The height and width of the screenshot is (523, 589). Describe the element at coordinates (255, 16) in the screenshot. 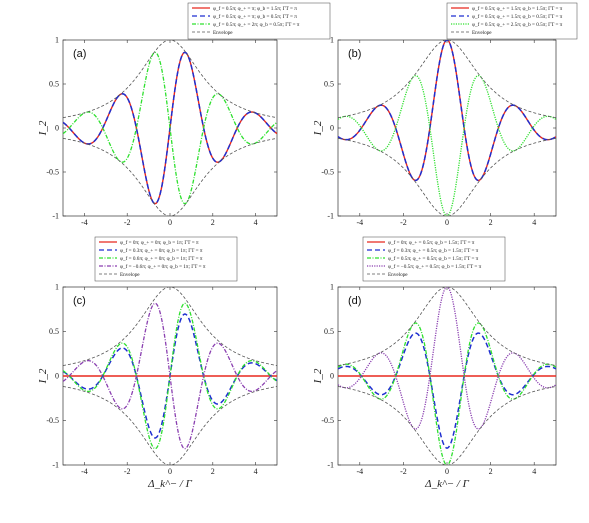

I see `legend-entry: φ_f = 0.5π; φ_+ = π; φ_b = 0.5π; ΓT = π` at that location.